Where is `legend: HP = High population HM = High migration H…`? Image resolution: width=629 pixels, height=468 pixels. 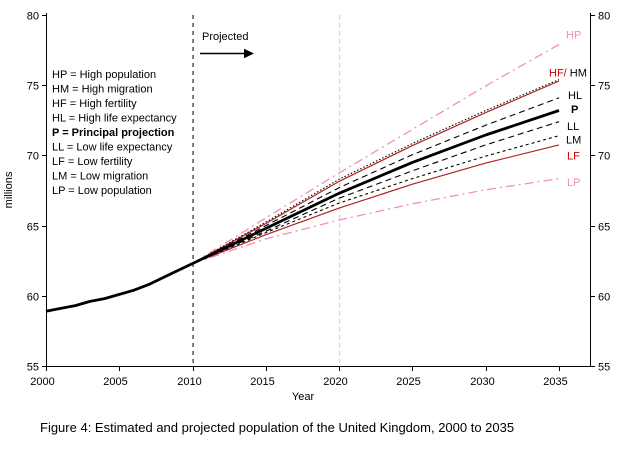
legend: HP = High population HM = High migration H… is located at coordinates (114, 133).